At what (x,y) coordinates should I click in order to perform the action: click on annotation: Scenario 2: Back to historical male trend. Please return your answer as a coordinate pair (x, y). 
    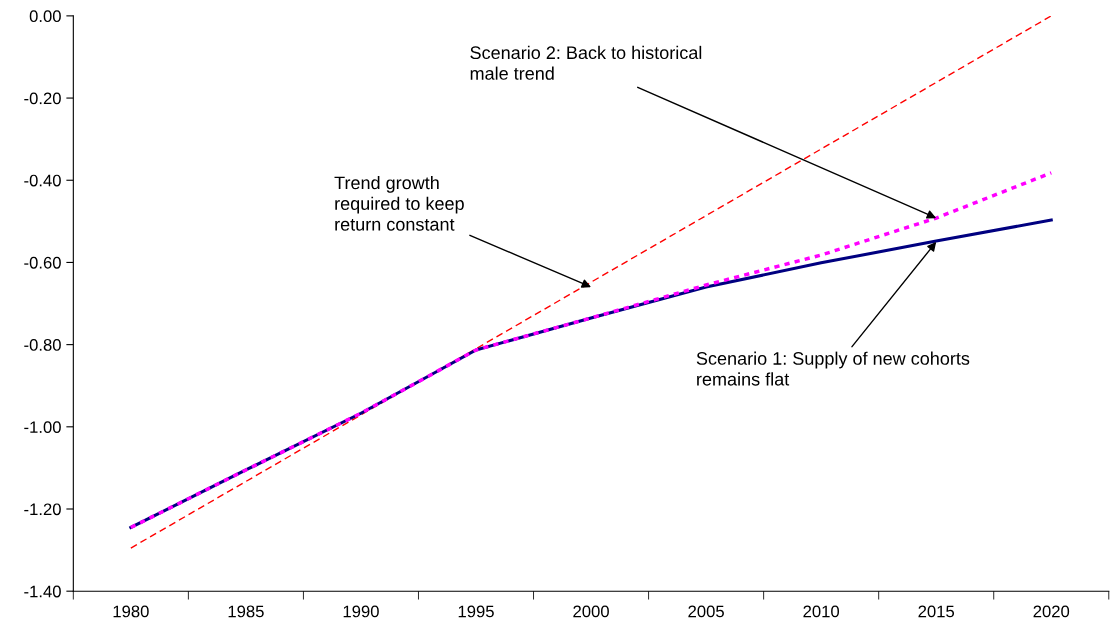
    Looking at the image, I should click on (586, 62).